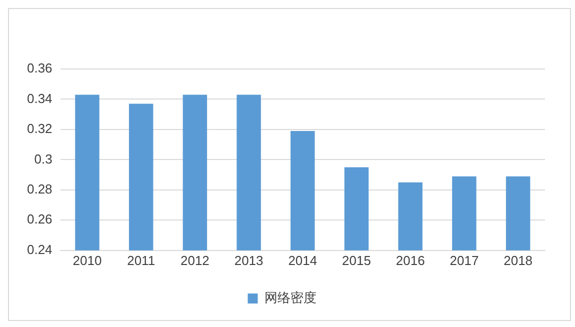 The height and width of the screenshot is (327, 575). Describe the element at coordinates (410, 260) in the screenshot. I see `x-tick-label: 2016` at that location.